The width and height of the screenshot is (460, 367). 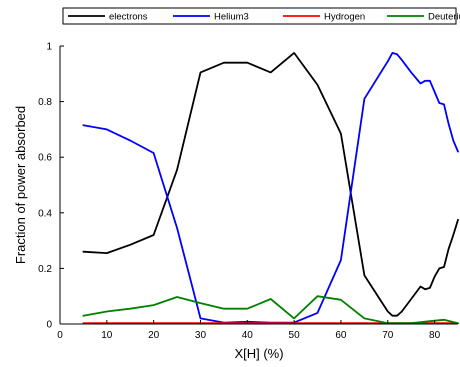 I want to click on x-tick-label: 60, so click(x=341, y=335).